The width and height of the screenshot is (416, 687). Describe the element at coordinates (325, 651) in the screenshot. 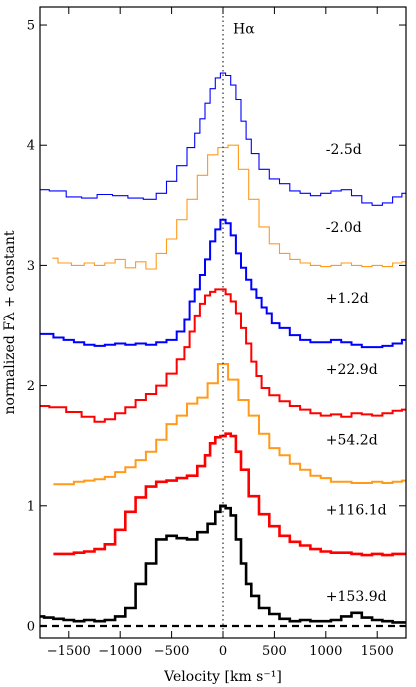

I see `x-tick-label: 1000` at that location.